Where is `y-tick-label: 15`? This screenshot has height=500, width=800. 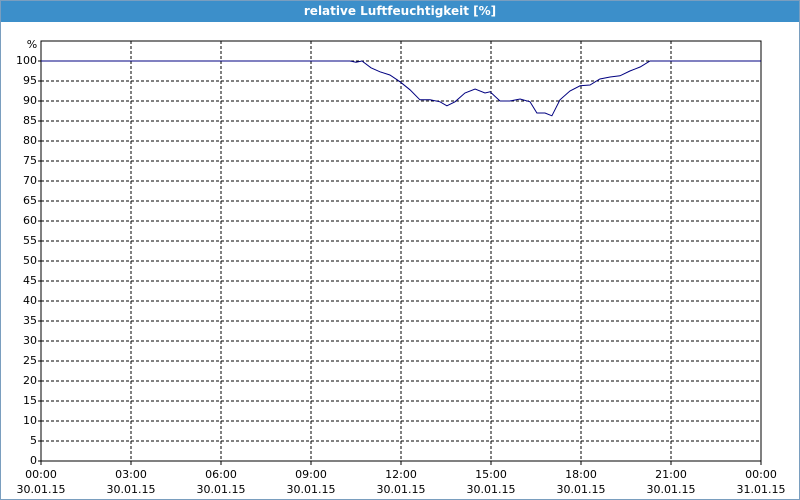 y-tick-label: 15 is located at coordinates (30, 400).